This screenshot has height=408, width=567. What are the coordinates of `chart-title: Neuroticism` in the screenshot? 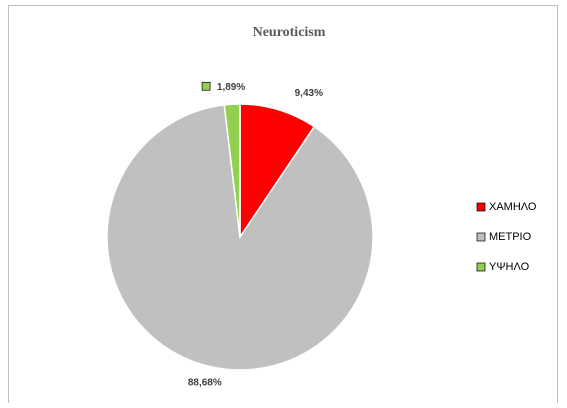 It's located at (289, 32).